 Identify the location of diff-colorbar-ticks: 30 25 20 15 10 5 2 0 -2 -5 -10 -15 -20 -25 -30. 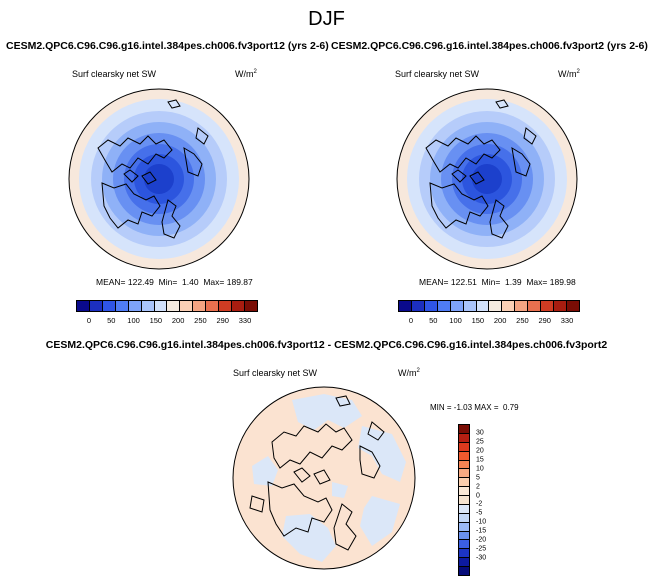
(491, 500).